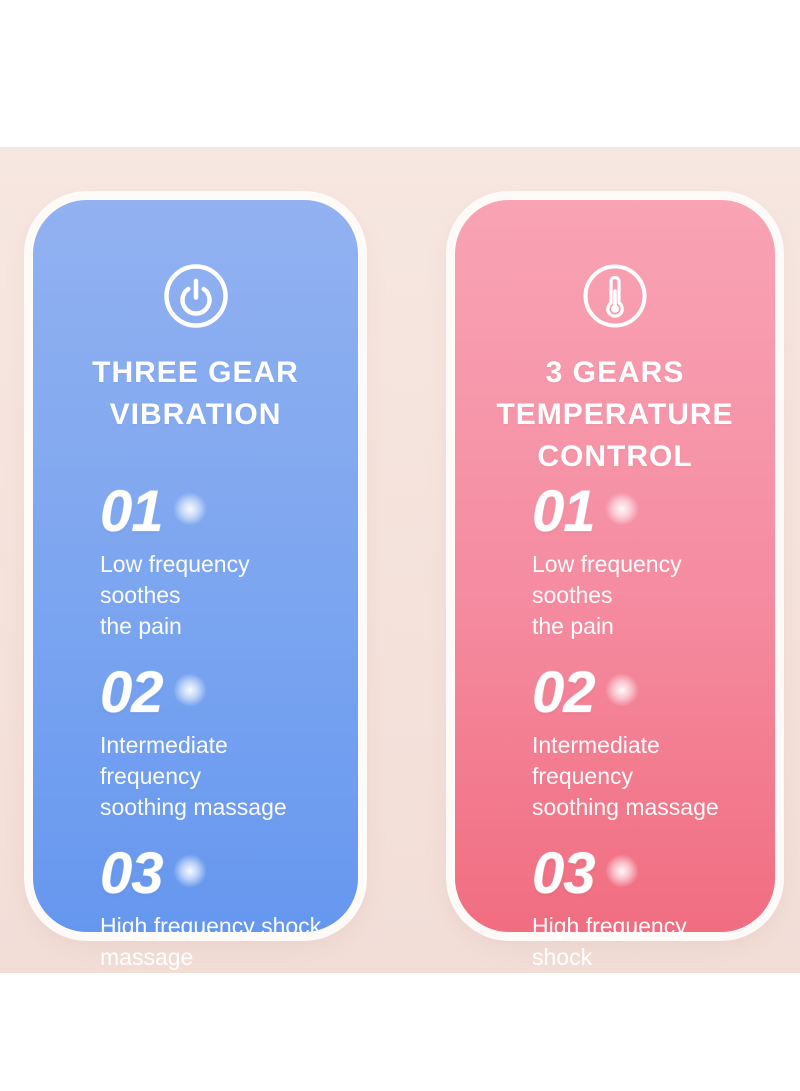  I want to click on card-title-temperature: 3 GEARS TEMPERATURE CONTROL, so click(615, 415).